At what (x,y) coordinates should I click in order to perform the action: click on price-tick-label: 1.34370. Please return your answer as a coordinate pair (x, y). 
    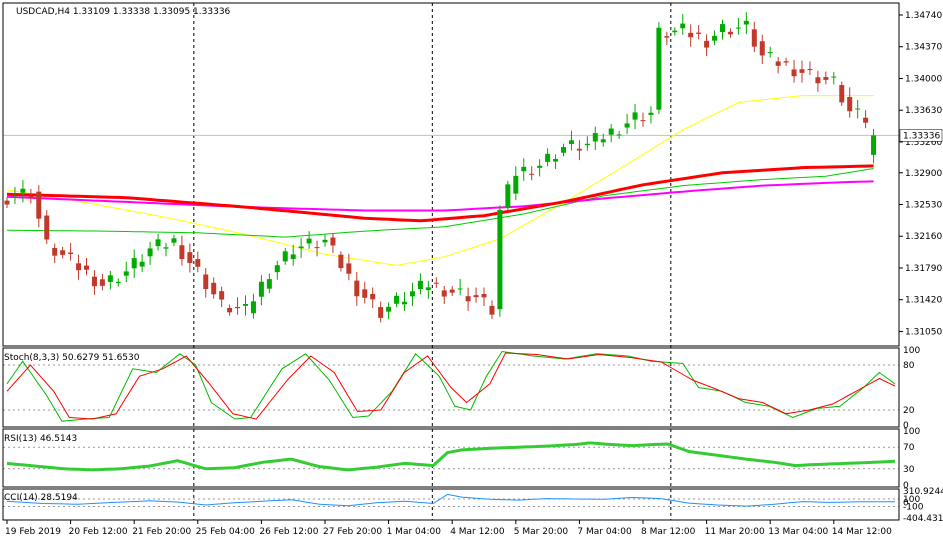
    Looking at the image, I should click on (923, 48).